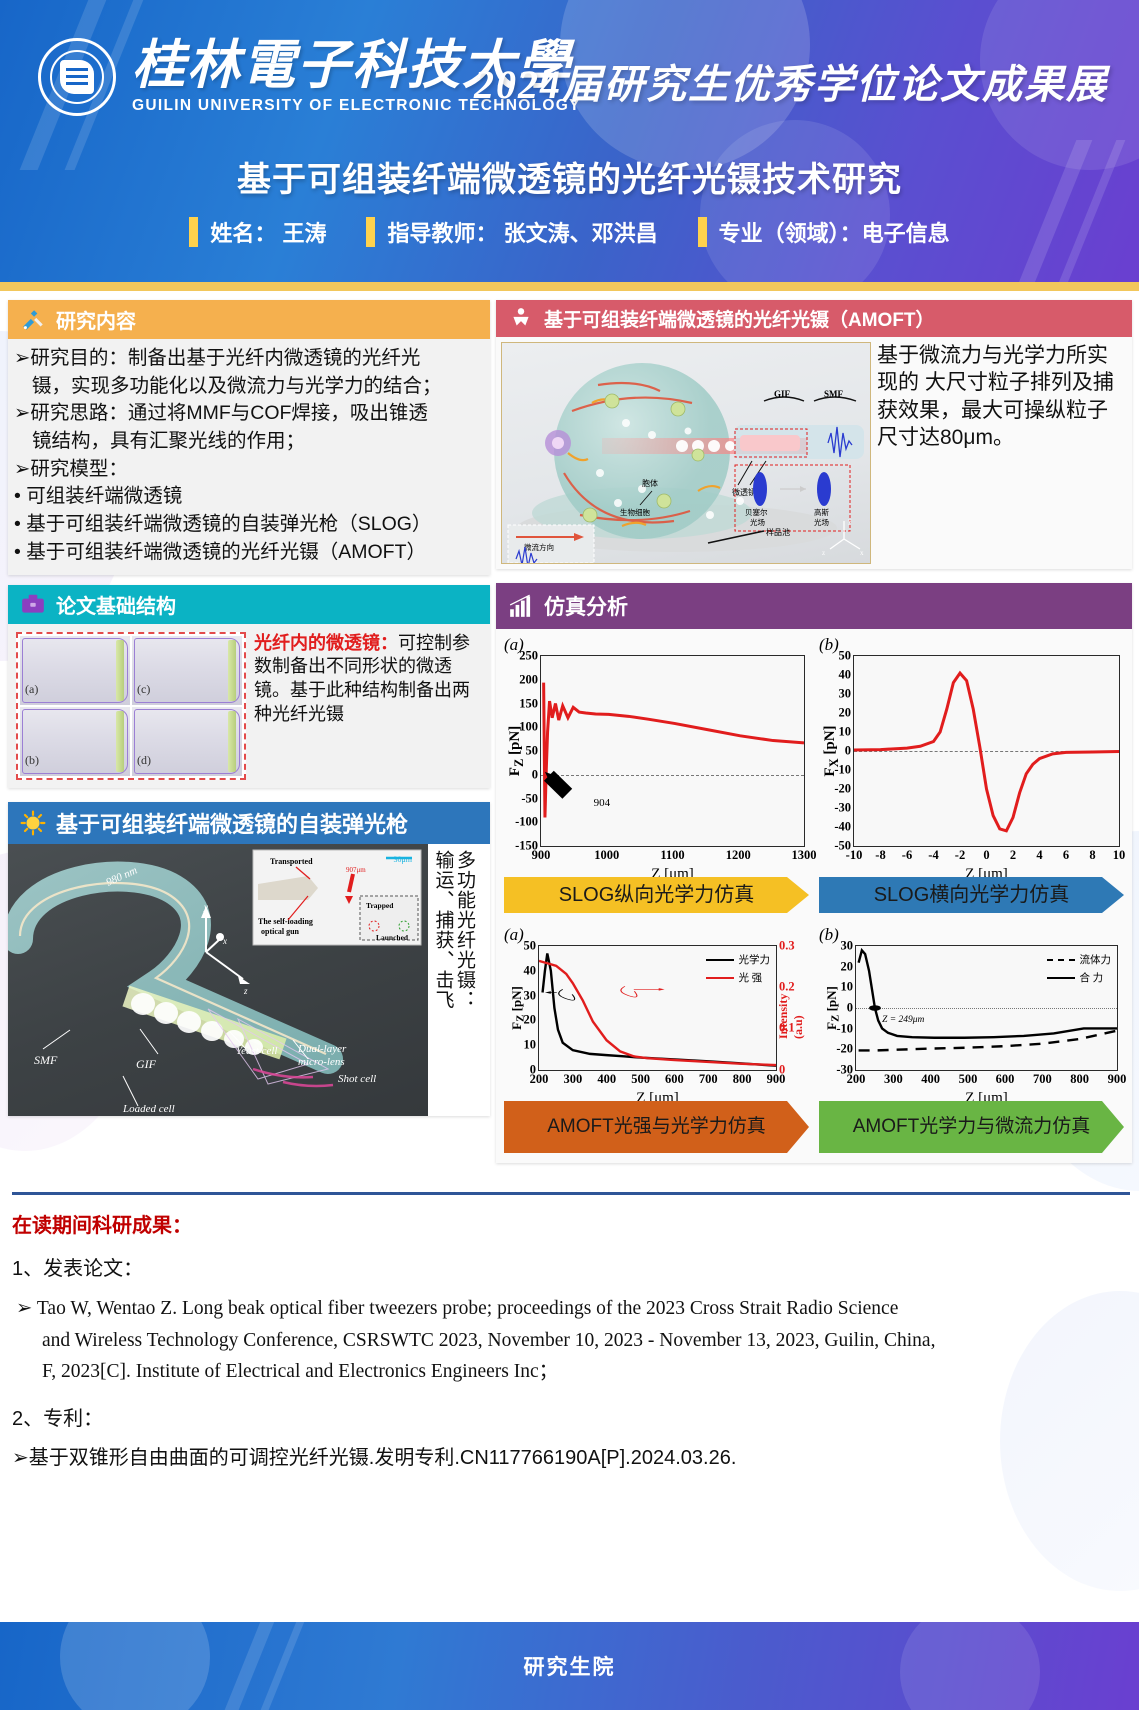 The image size is (1139, 1710). Describe the element at coordinates (856, 1079) in the screenshot. I see `x-tick: 200` at that location.